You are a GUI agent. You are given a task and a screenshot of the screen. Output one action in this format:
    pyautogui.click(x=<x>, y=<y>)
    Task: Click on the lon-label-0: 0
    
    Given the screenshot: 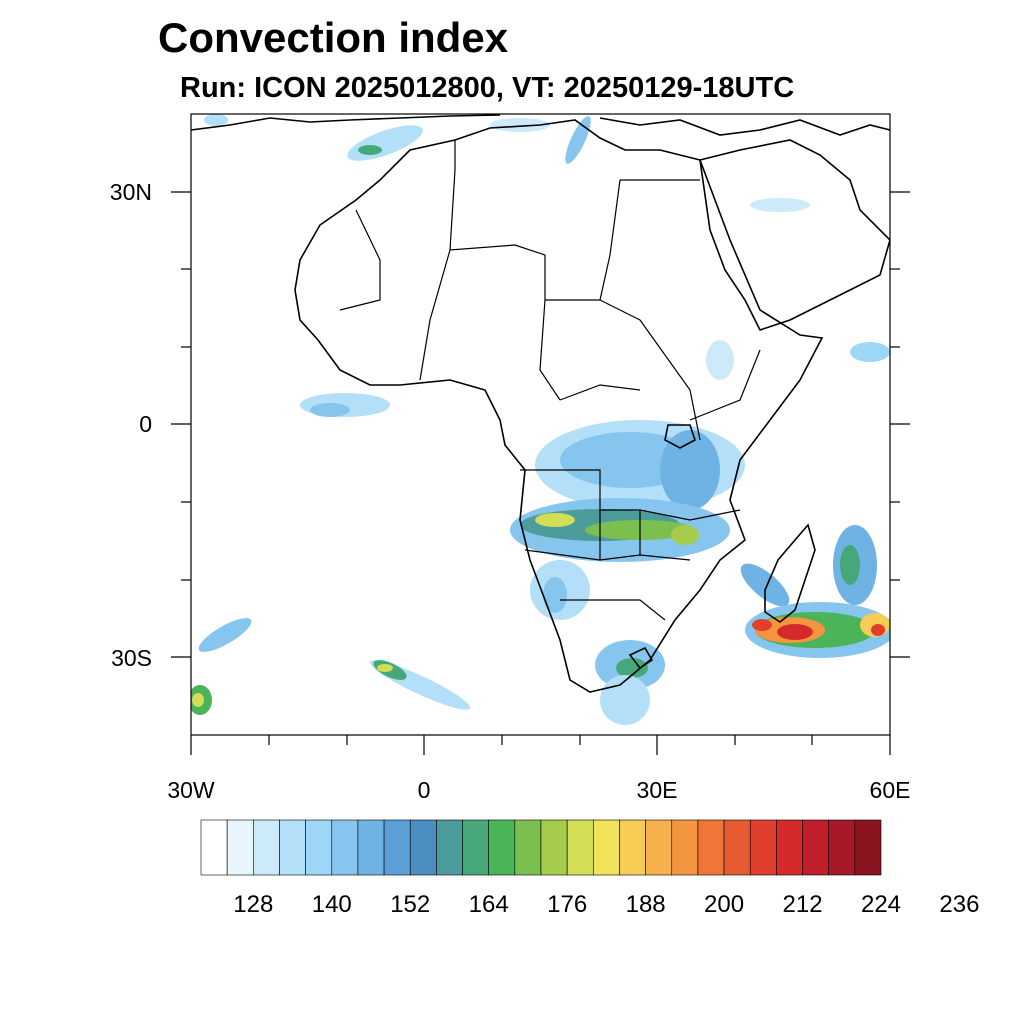 What is the action you would take?
    pyautogui.click(x=424, y=790)
    